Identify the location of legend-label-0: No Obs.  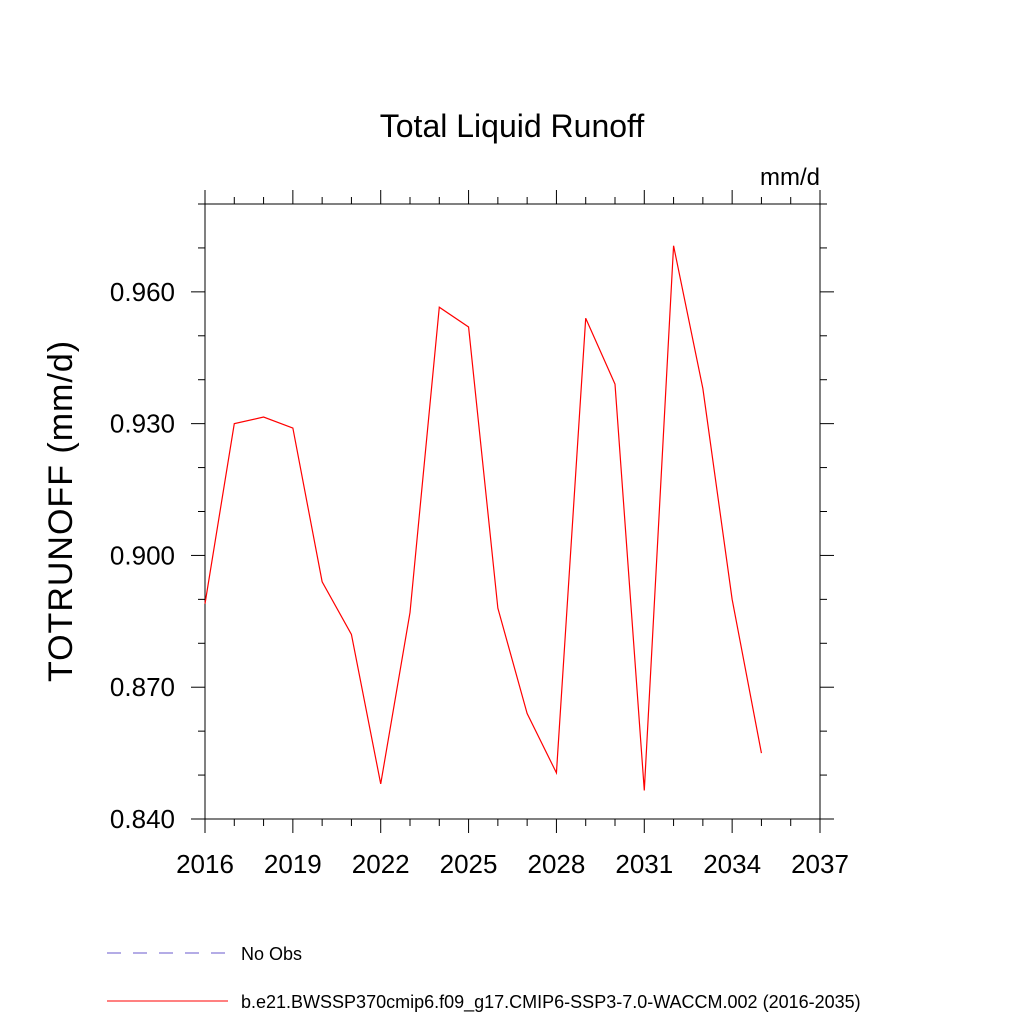
(271, 954).